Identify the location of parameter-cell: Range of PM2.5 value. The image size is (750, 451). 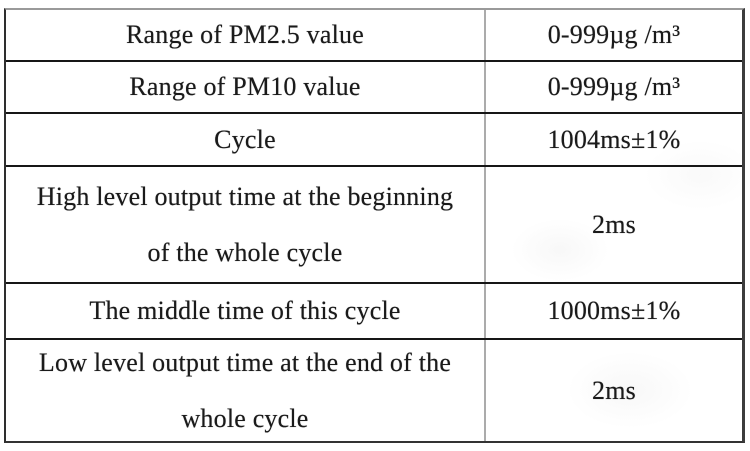
(246, 35).